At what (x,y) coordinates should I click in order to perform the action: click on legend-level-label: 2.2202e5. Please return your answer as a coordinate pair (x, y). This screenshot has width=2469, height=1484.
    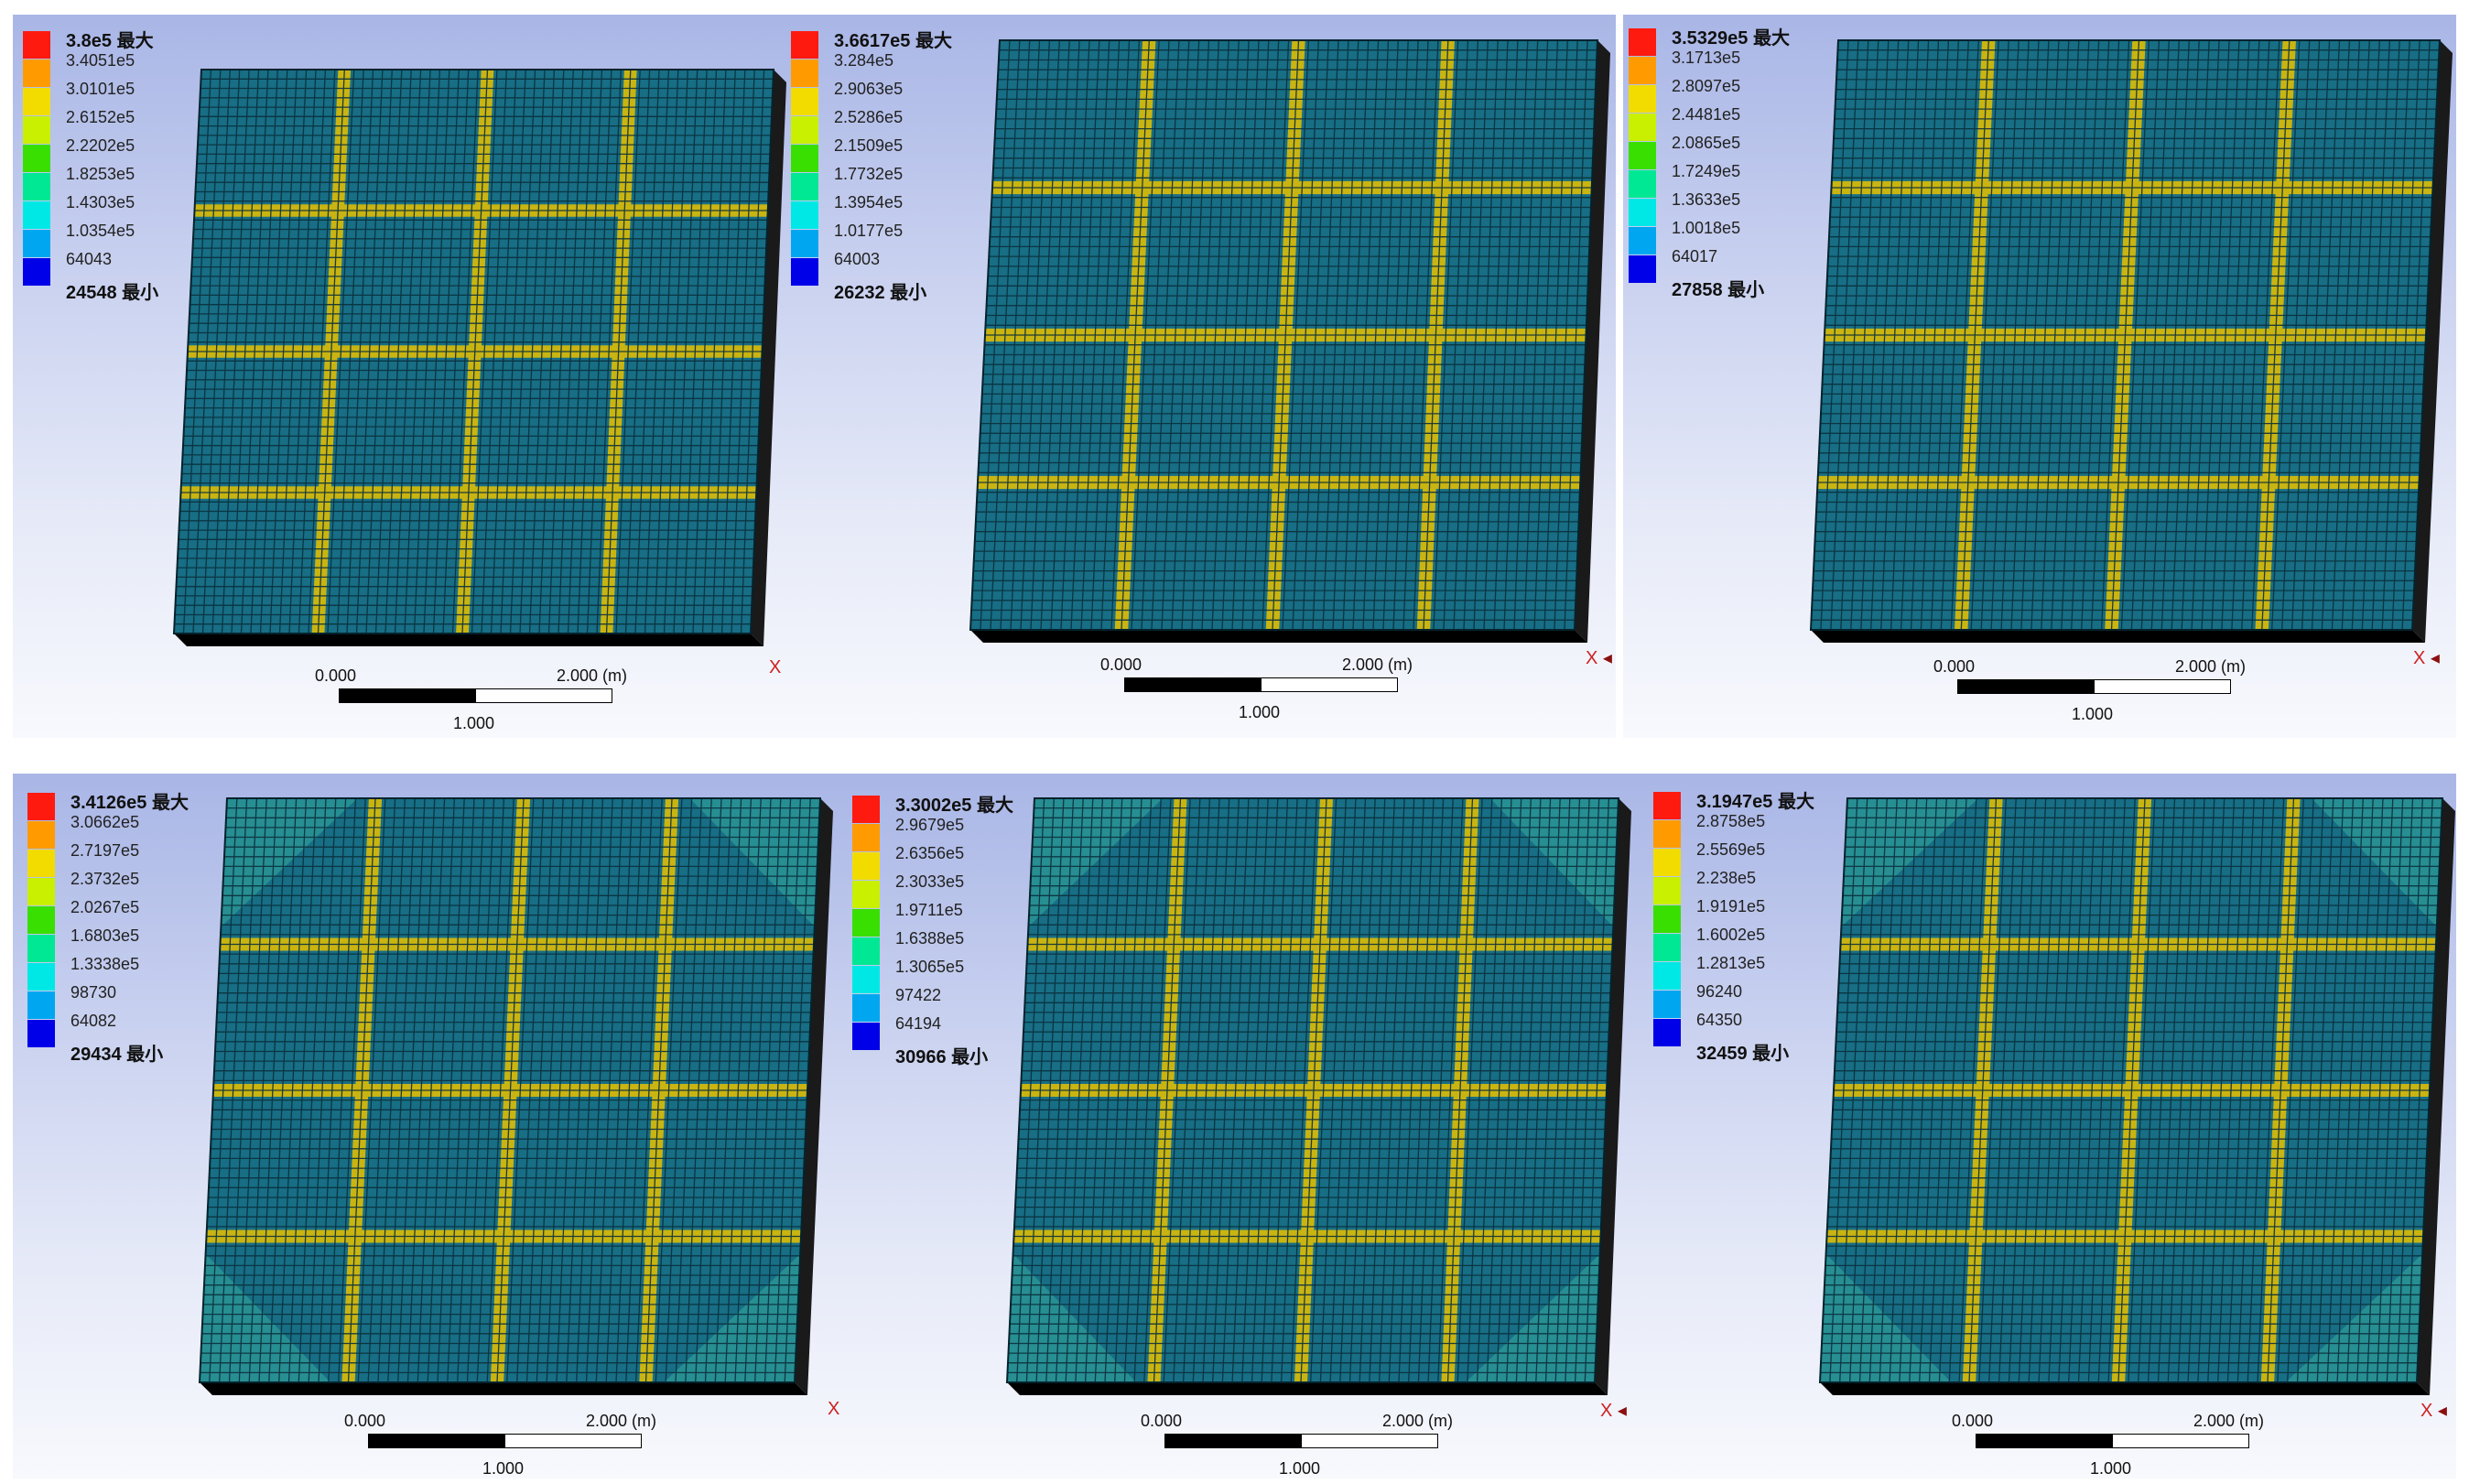
    Looking at the image, I should click on (100, 145).